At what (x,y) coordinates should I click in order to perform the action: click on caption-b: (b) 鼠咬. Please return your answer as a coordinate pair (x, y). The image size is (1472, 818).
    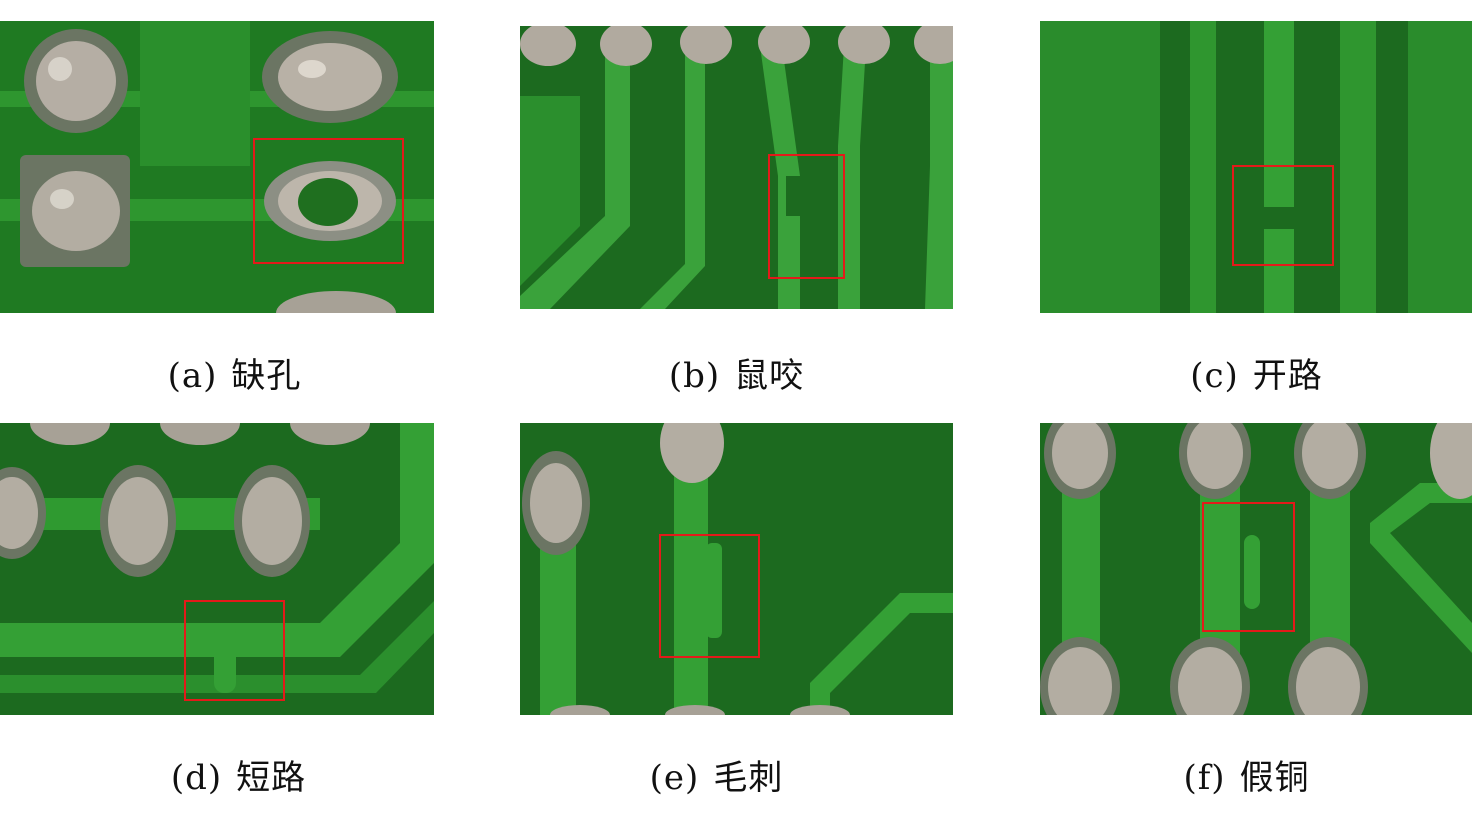
    Looking at the image, I should click on (736, 372).